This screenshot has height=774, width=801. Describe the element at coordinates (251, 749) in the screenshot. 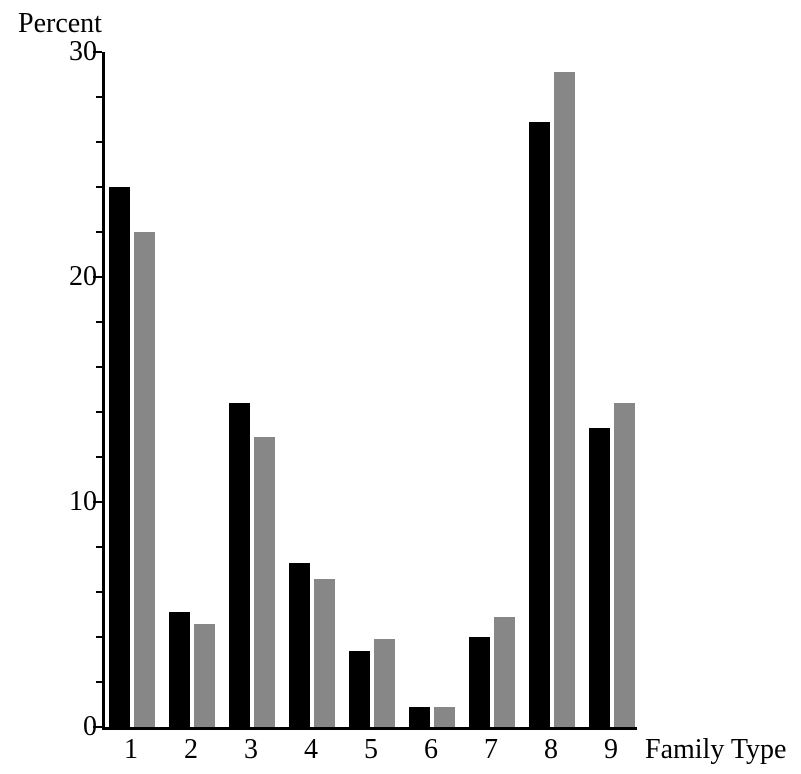

I see `x-category-label: 3` at that location.